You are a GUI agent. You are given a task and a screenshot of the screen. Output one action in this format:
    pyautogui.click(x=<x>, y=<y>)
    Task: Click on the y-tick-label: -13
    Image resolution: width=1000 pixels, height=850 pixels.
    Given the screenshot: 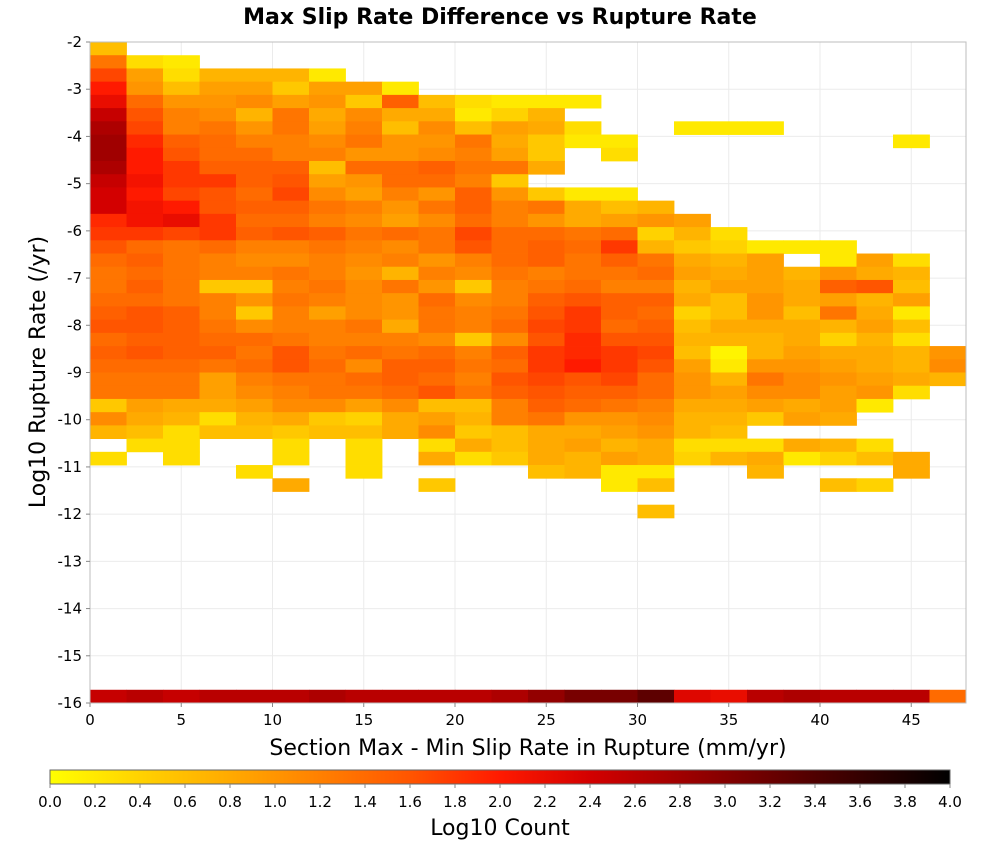 What is the action you would take?
    pyautogui.click(x=70, y=561)
    